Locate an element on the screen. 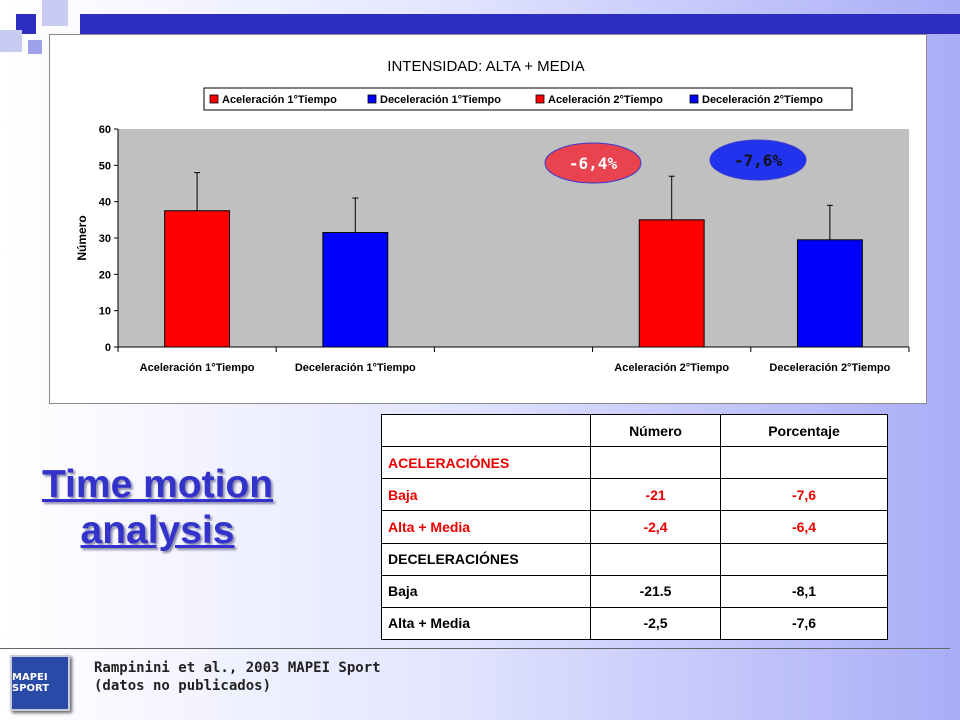  y-axis: 0 10 20 30 40 50 60 is located at coordinates (109, 239).